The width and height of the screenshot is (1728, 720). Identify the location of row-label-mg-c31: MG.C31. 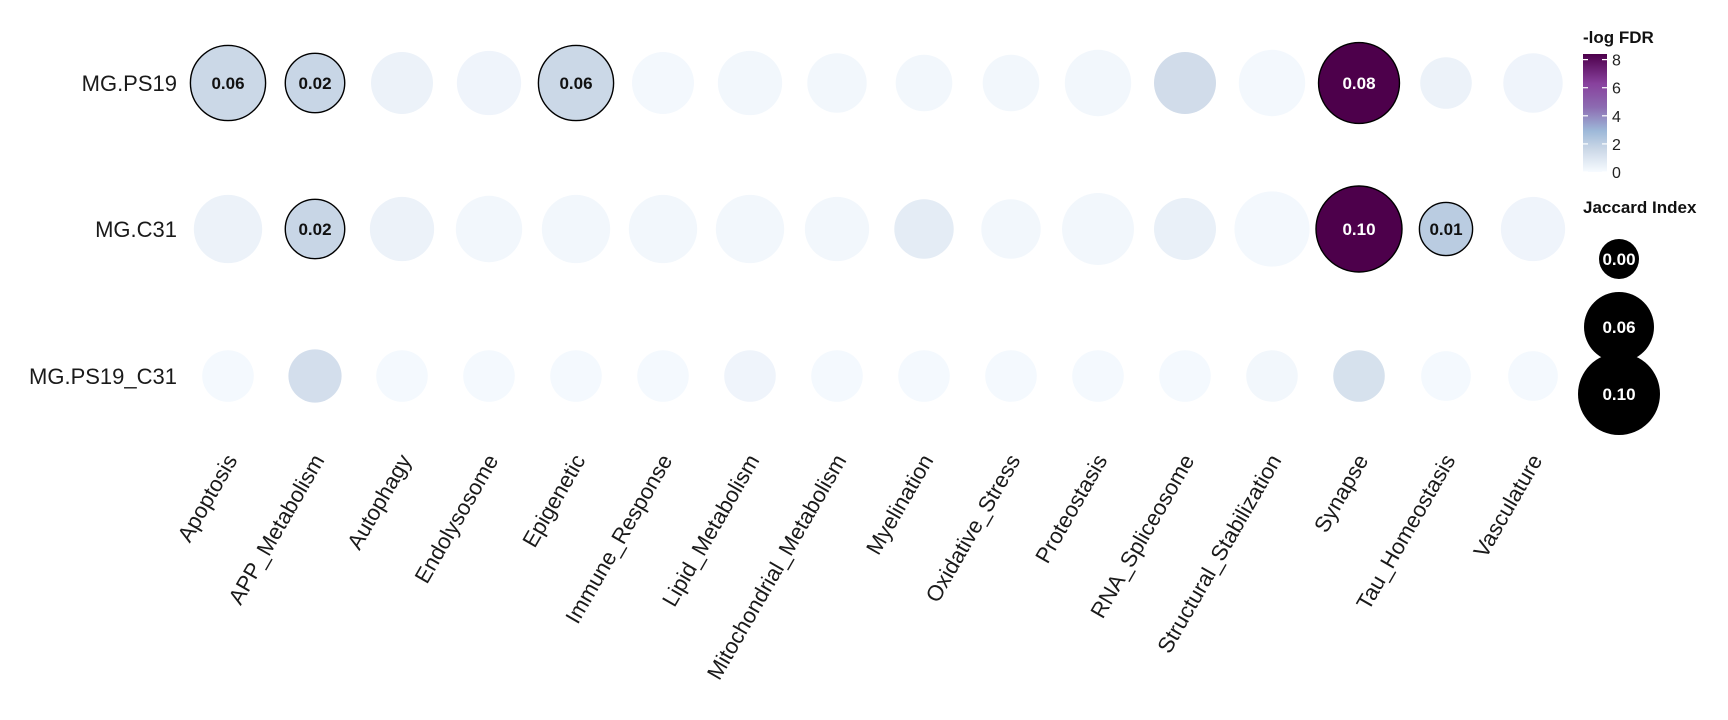
(136, 229).